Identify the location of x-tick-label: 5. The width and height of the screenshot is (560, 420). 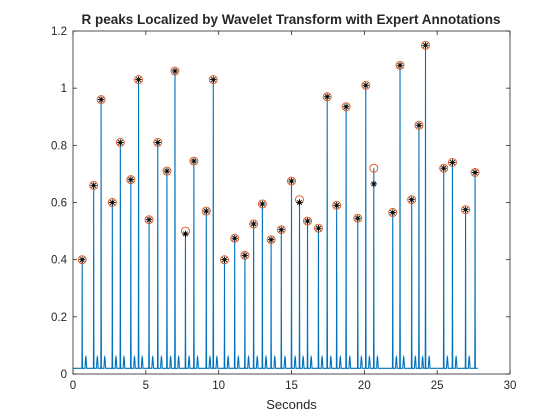
(146, 386).